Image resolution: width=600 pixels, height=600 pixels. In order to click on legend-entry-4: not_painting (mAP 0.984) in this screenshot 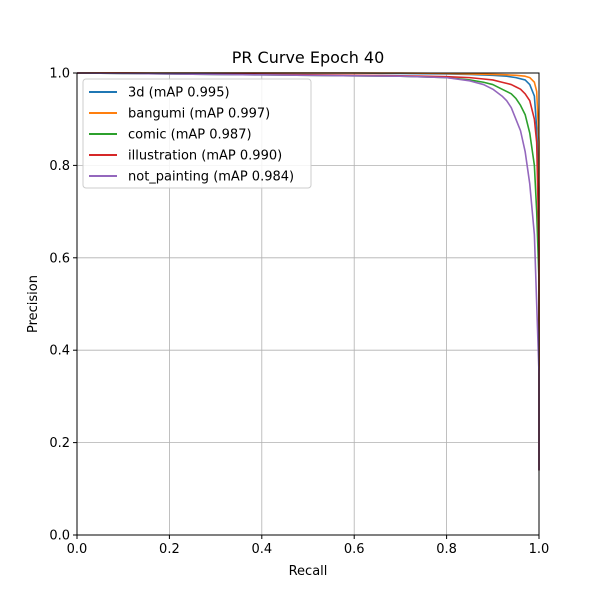, I will do `click(211, 177)`.